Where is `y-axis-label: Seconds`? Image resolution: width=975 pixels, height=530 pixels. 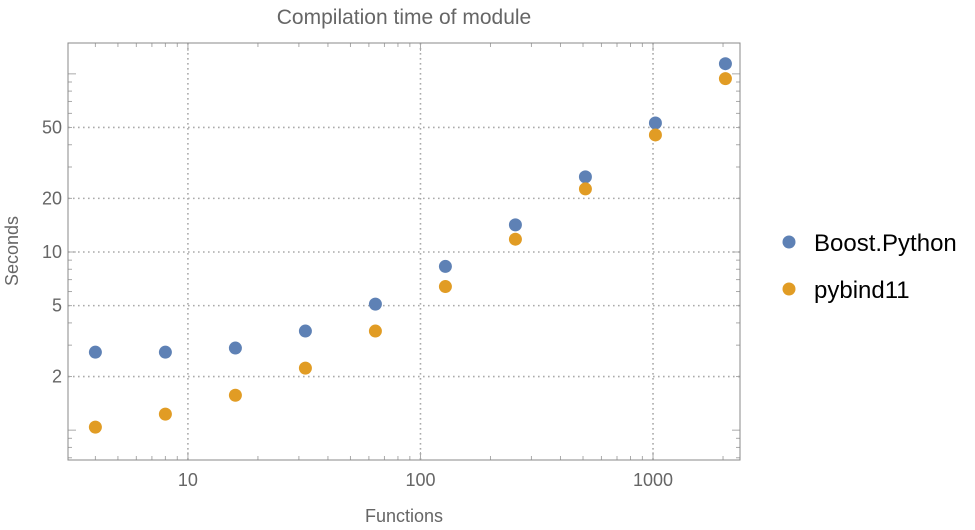
y-axis-label: Seconds is located at coordinates (12, 251).